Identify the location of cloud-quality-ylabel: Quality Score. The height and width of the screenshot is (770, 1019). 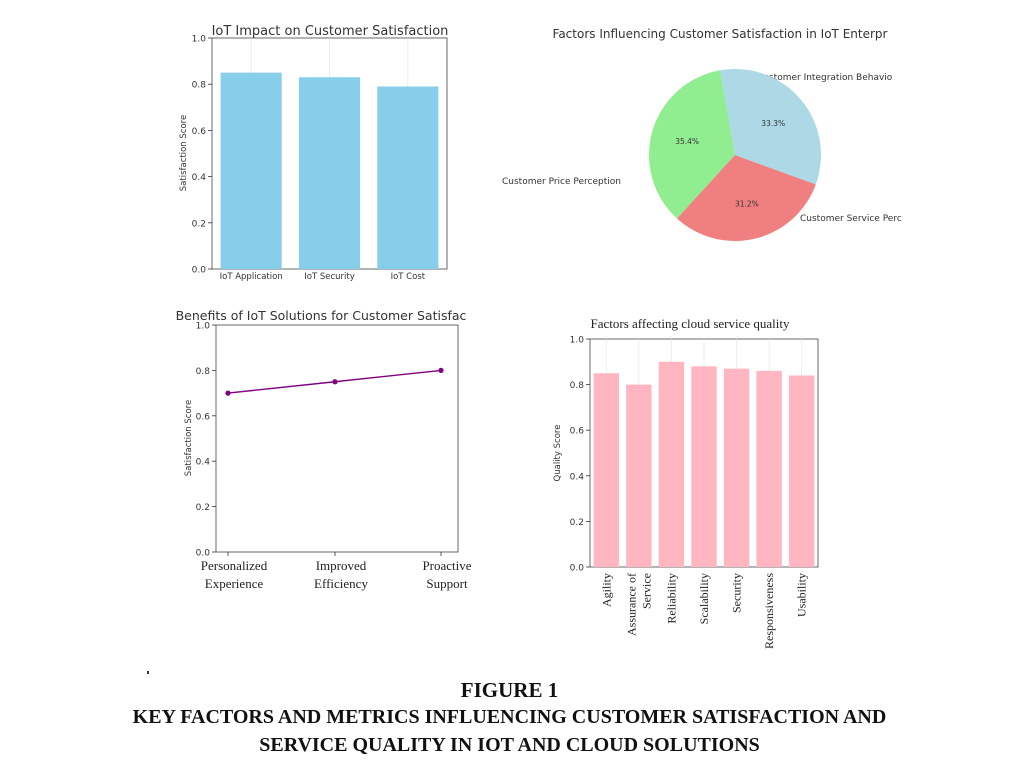
(558, 453).